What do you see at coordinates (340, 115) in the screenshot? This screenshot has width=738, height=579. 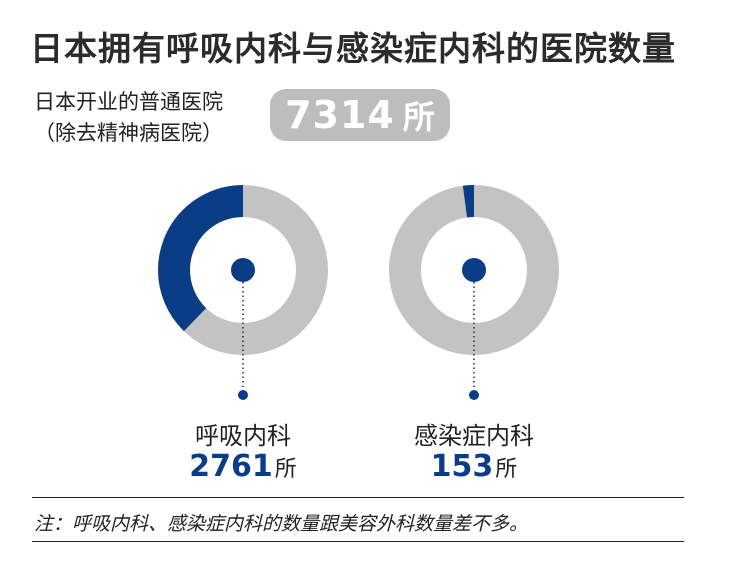 I see `total-value: 7314` at bounding box center [340, 115].